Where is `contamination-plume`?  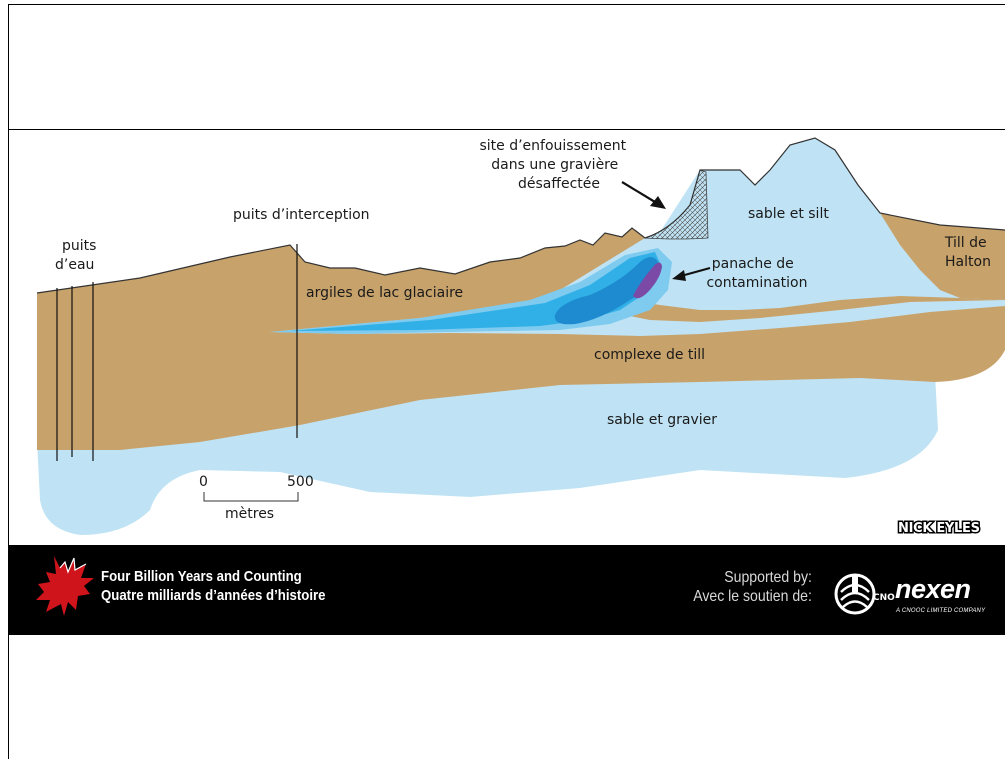
contamination-plume is located at coordinates (471, 291).